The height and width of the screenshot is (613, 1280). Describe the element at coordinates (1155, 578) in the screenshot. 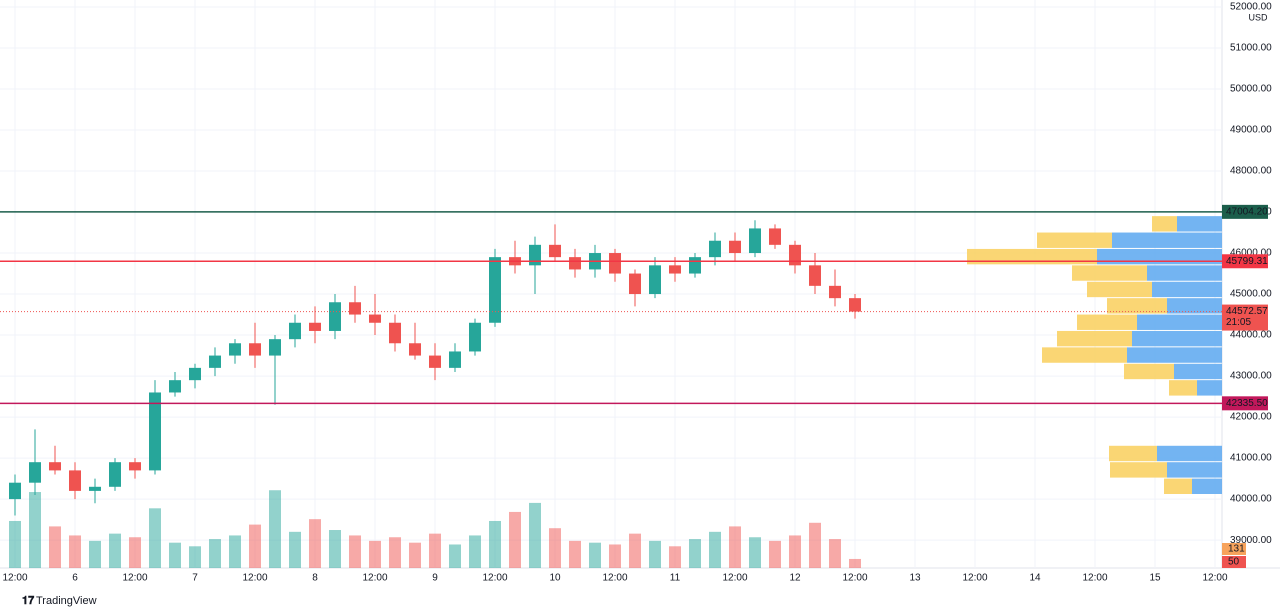

I see `x-tick-label: 15` at that location.